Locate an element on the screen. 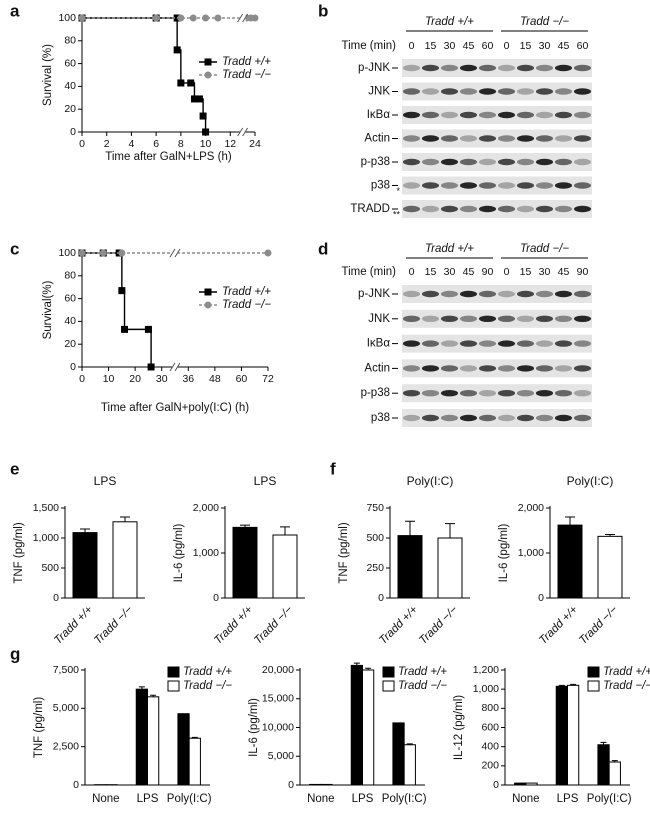 Image resolution: width=650 pixels, height=817 pixels. chart-title: LPS is located at coordinates (265, 481).